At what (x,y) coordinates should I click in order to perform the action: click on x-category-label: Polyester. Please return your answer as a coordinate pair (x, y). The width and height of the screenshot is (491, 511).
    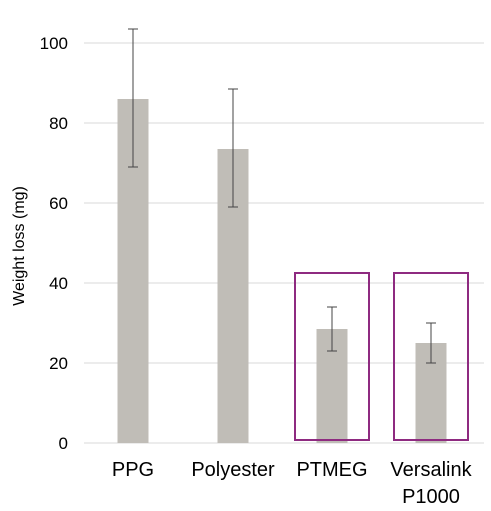
    Looking at the image, I should click on (233, 470).